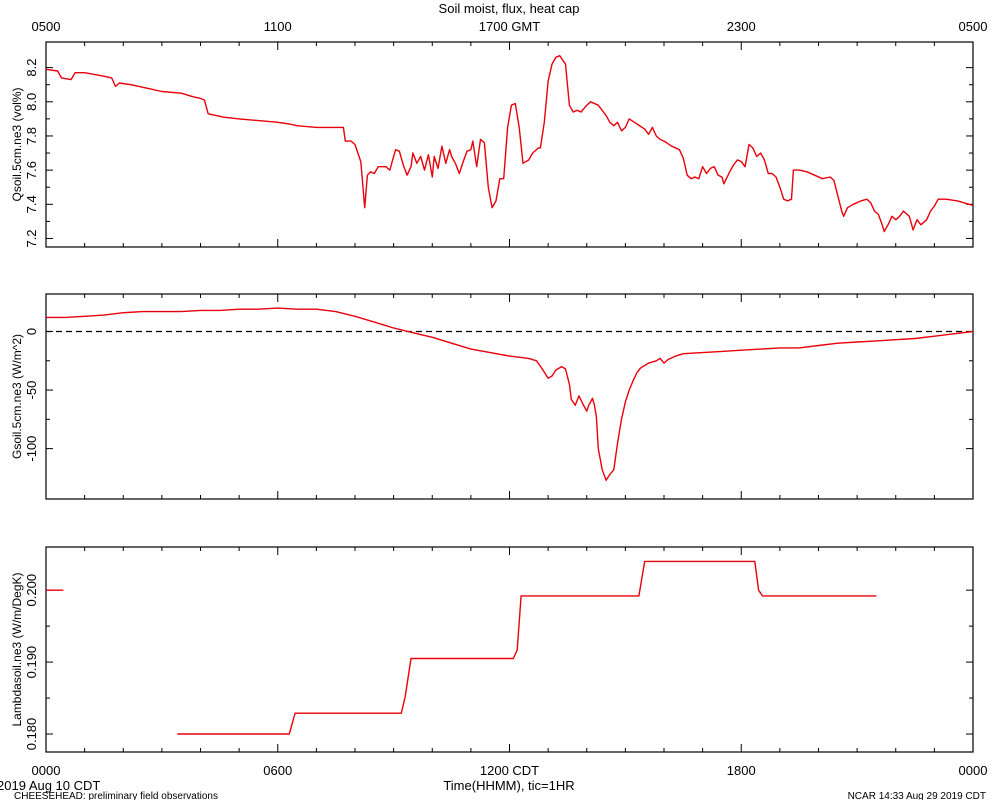 This screenshot has width=1000, height=800. I want to click on y-tick-label: 7.2, so click(31, 238).